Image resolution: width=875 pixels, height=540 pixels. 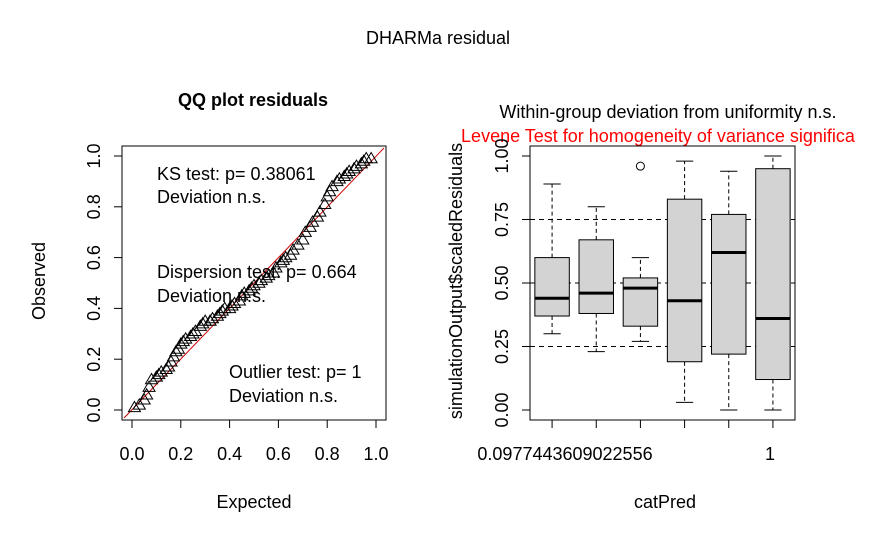 What do you see at coordinates (502, 346) in the screenshot?
I see `boxplot-y-tick-label: 0.25` at bounding box center [502, 346].